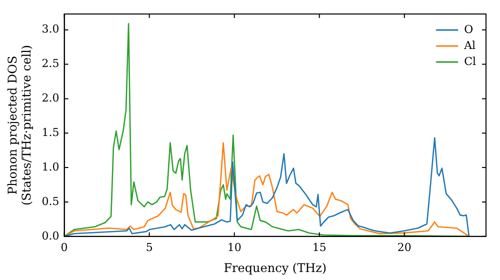 The height and width of the screenshot is (280, 500). Describe the element at coordinates (319, 247) in the screenshot. I see `x-tick-label: 15` at that location.